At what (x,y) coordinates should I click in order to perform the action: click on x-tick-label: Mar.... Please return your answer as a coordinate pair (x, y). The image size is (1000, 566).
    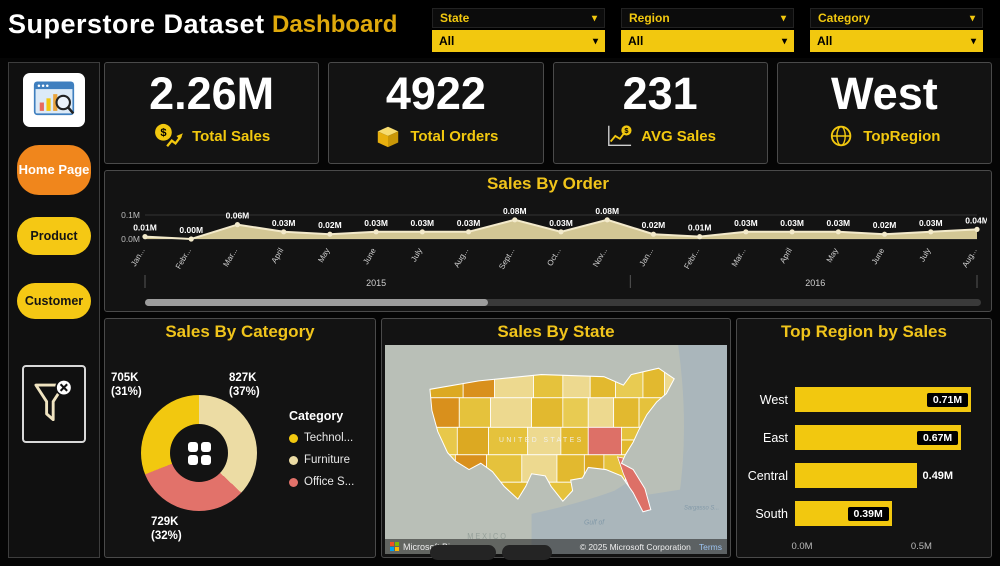
    Looking at the image, I should click on (230, 258).